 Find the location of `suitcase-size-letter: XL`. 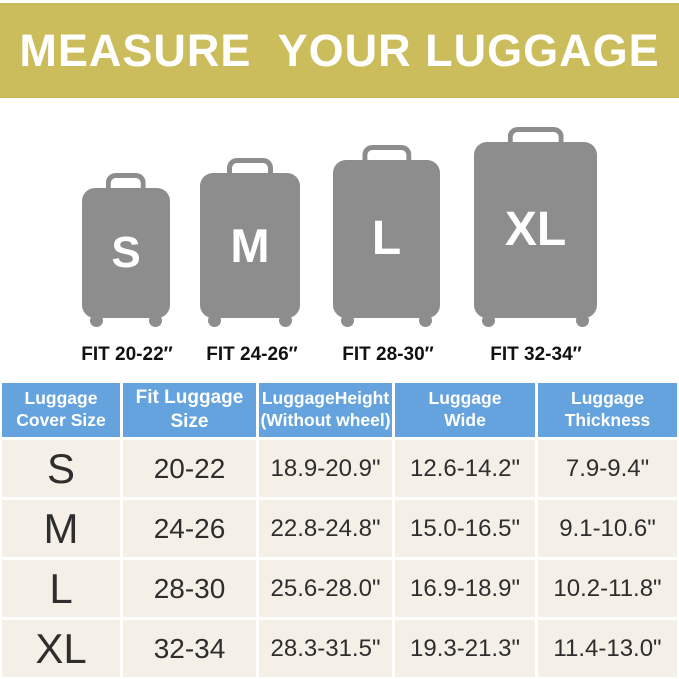

suitcase-size-letter: XL is located at coordinates (535, 229).